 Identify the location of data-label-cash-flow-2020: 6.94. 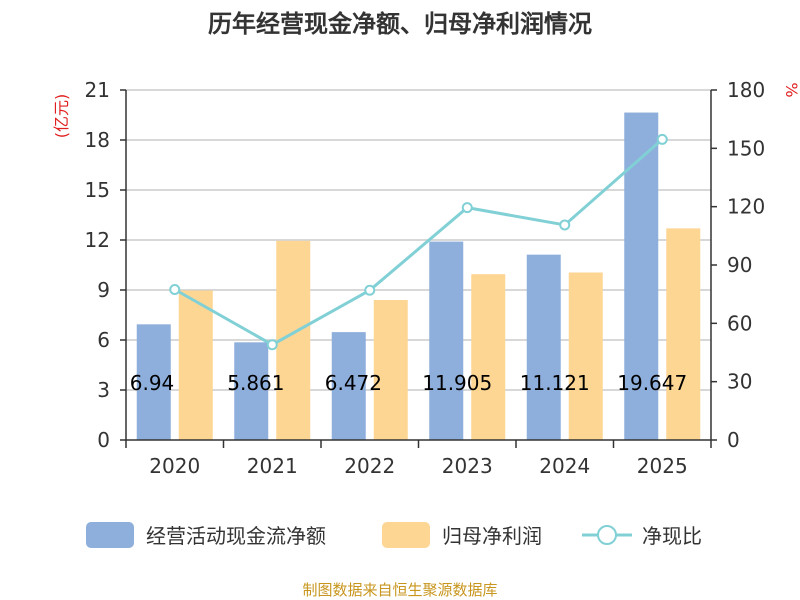
(152, 383).